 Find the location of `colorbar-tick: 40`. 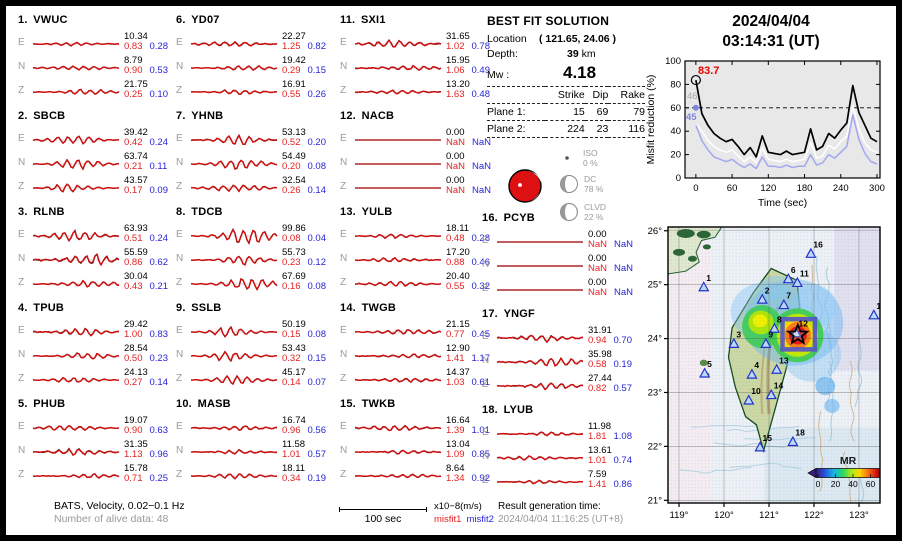

colorbar-tick: 40 is located at coordinates (853, 484).